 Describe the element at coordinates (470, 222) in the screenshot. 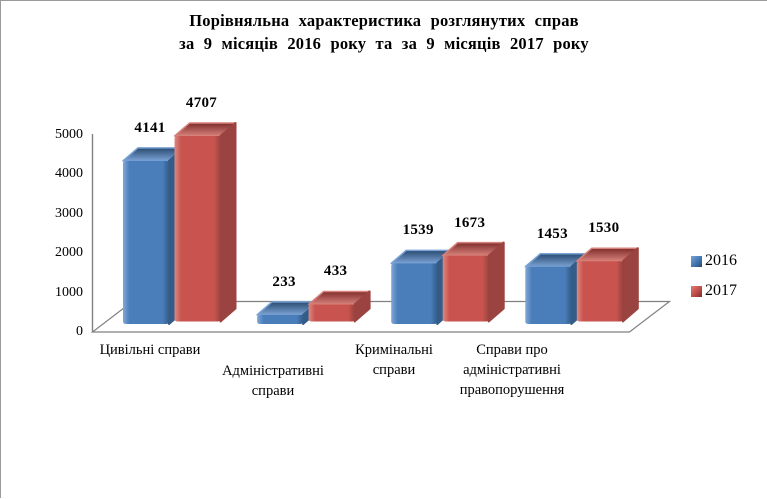

I see `data-label-2017-cat3: 1673` at that location.